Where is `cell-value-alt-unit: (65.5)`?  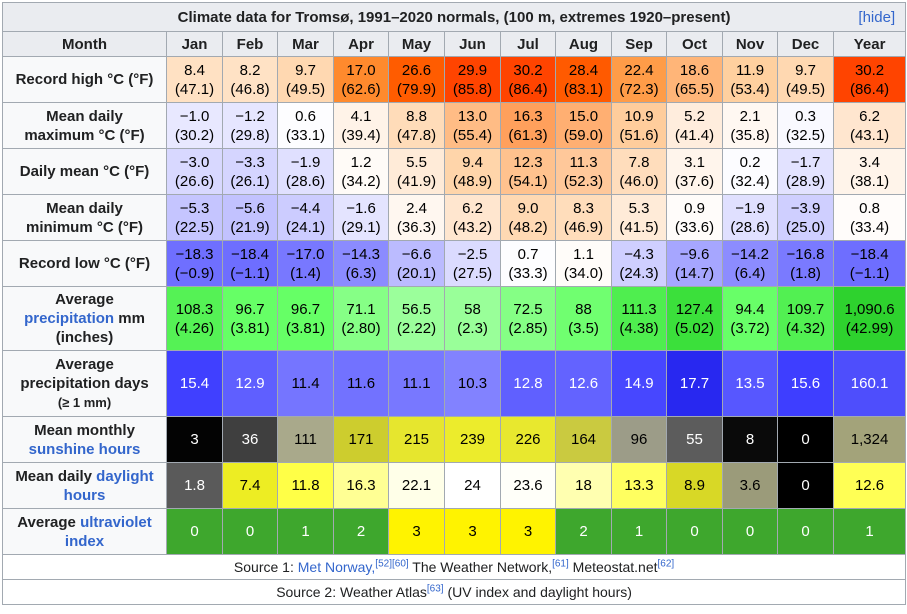
cell-value-alt-unit: (65.5) is located at coordinates (694, 89).